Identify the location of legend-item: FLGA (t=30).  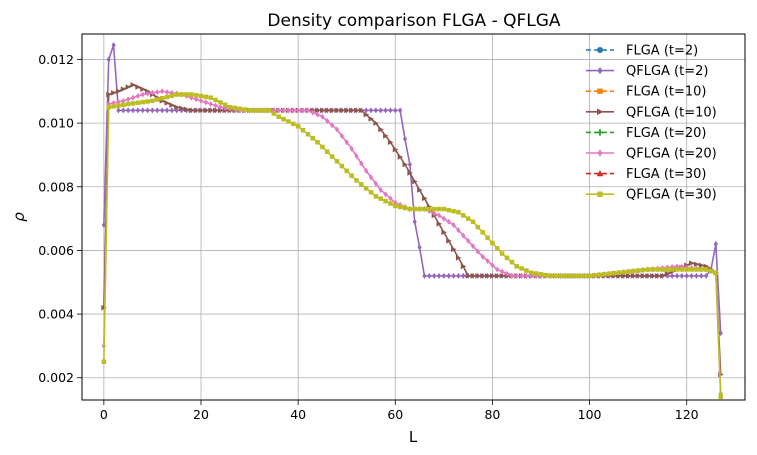
(646, 174).